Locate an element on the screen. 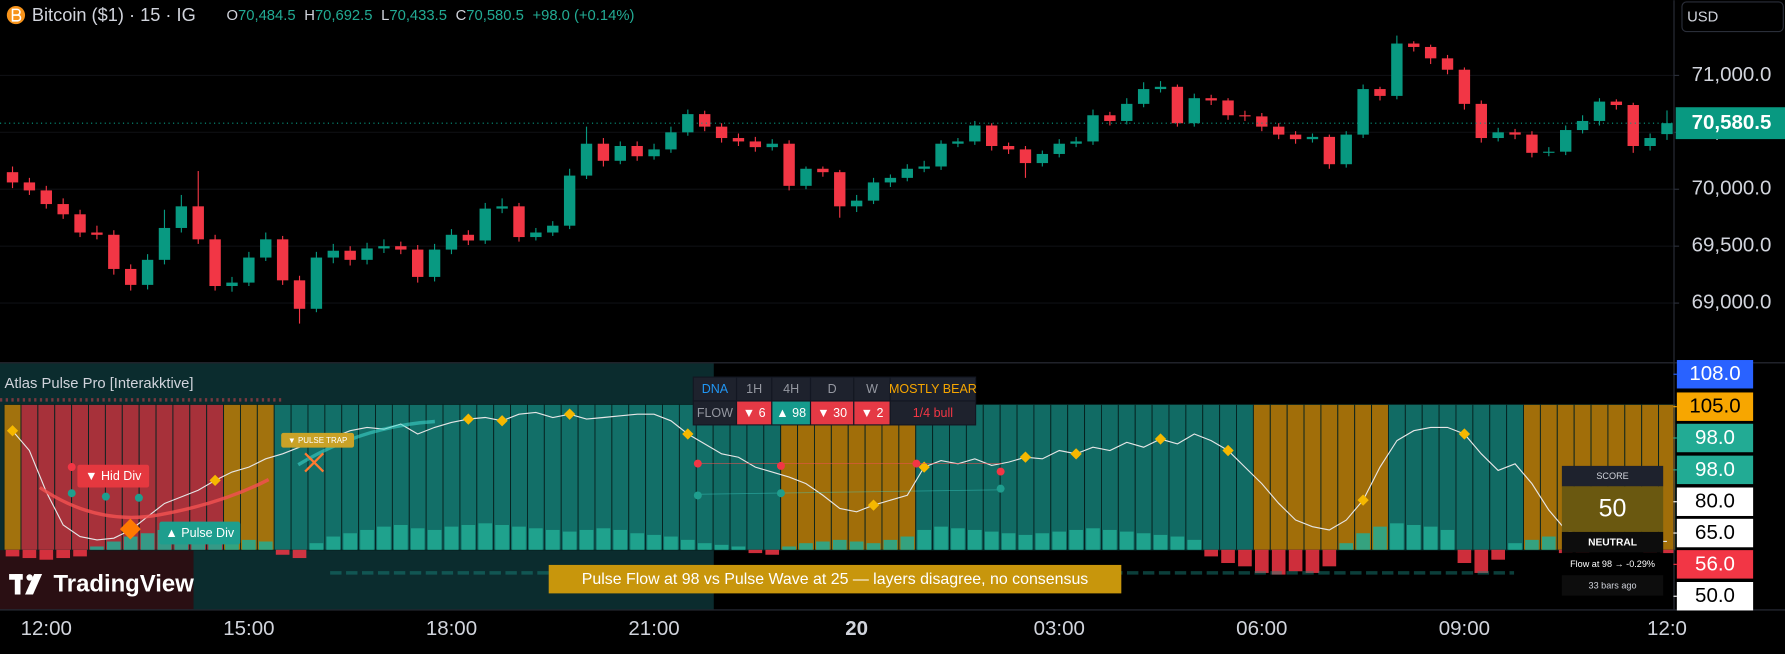 The height and width of the screenshot is (654, 1785). dna-cell-text: ▼ 6 is located at coordinates (754, 413).